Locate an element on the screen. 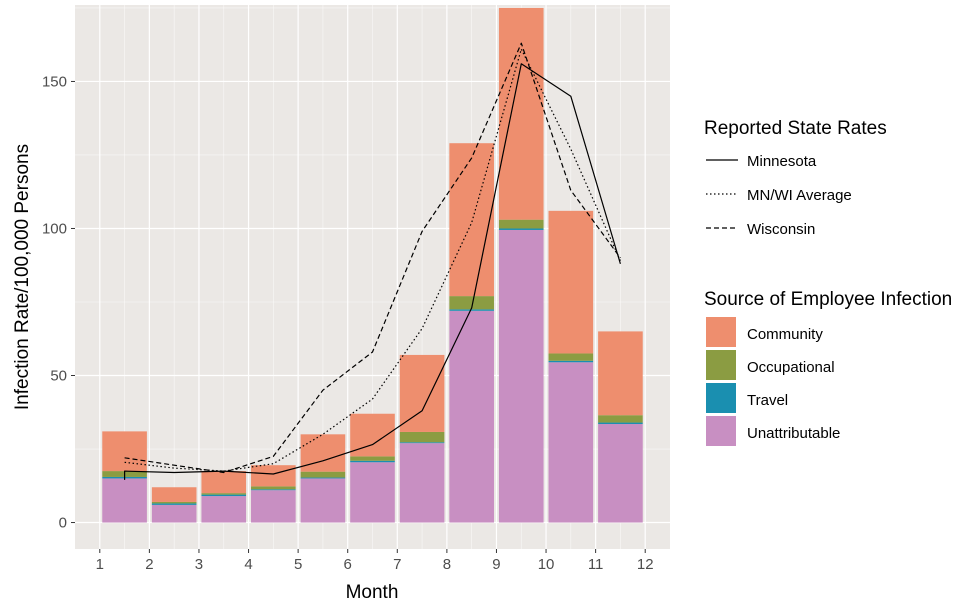 The height and width of the screenshot is (604, 978). legend-swatch-occupational is located at coordinates (721, 365).